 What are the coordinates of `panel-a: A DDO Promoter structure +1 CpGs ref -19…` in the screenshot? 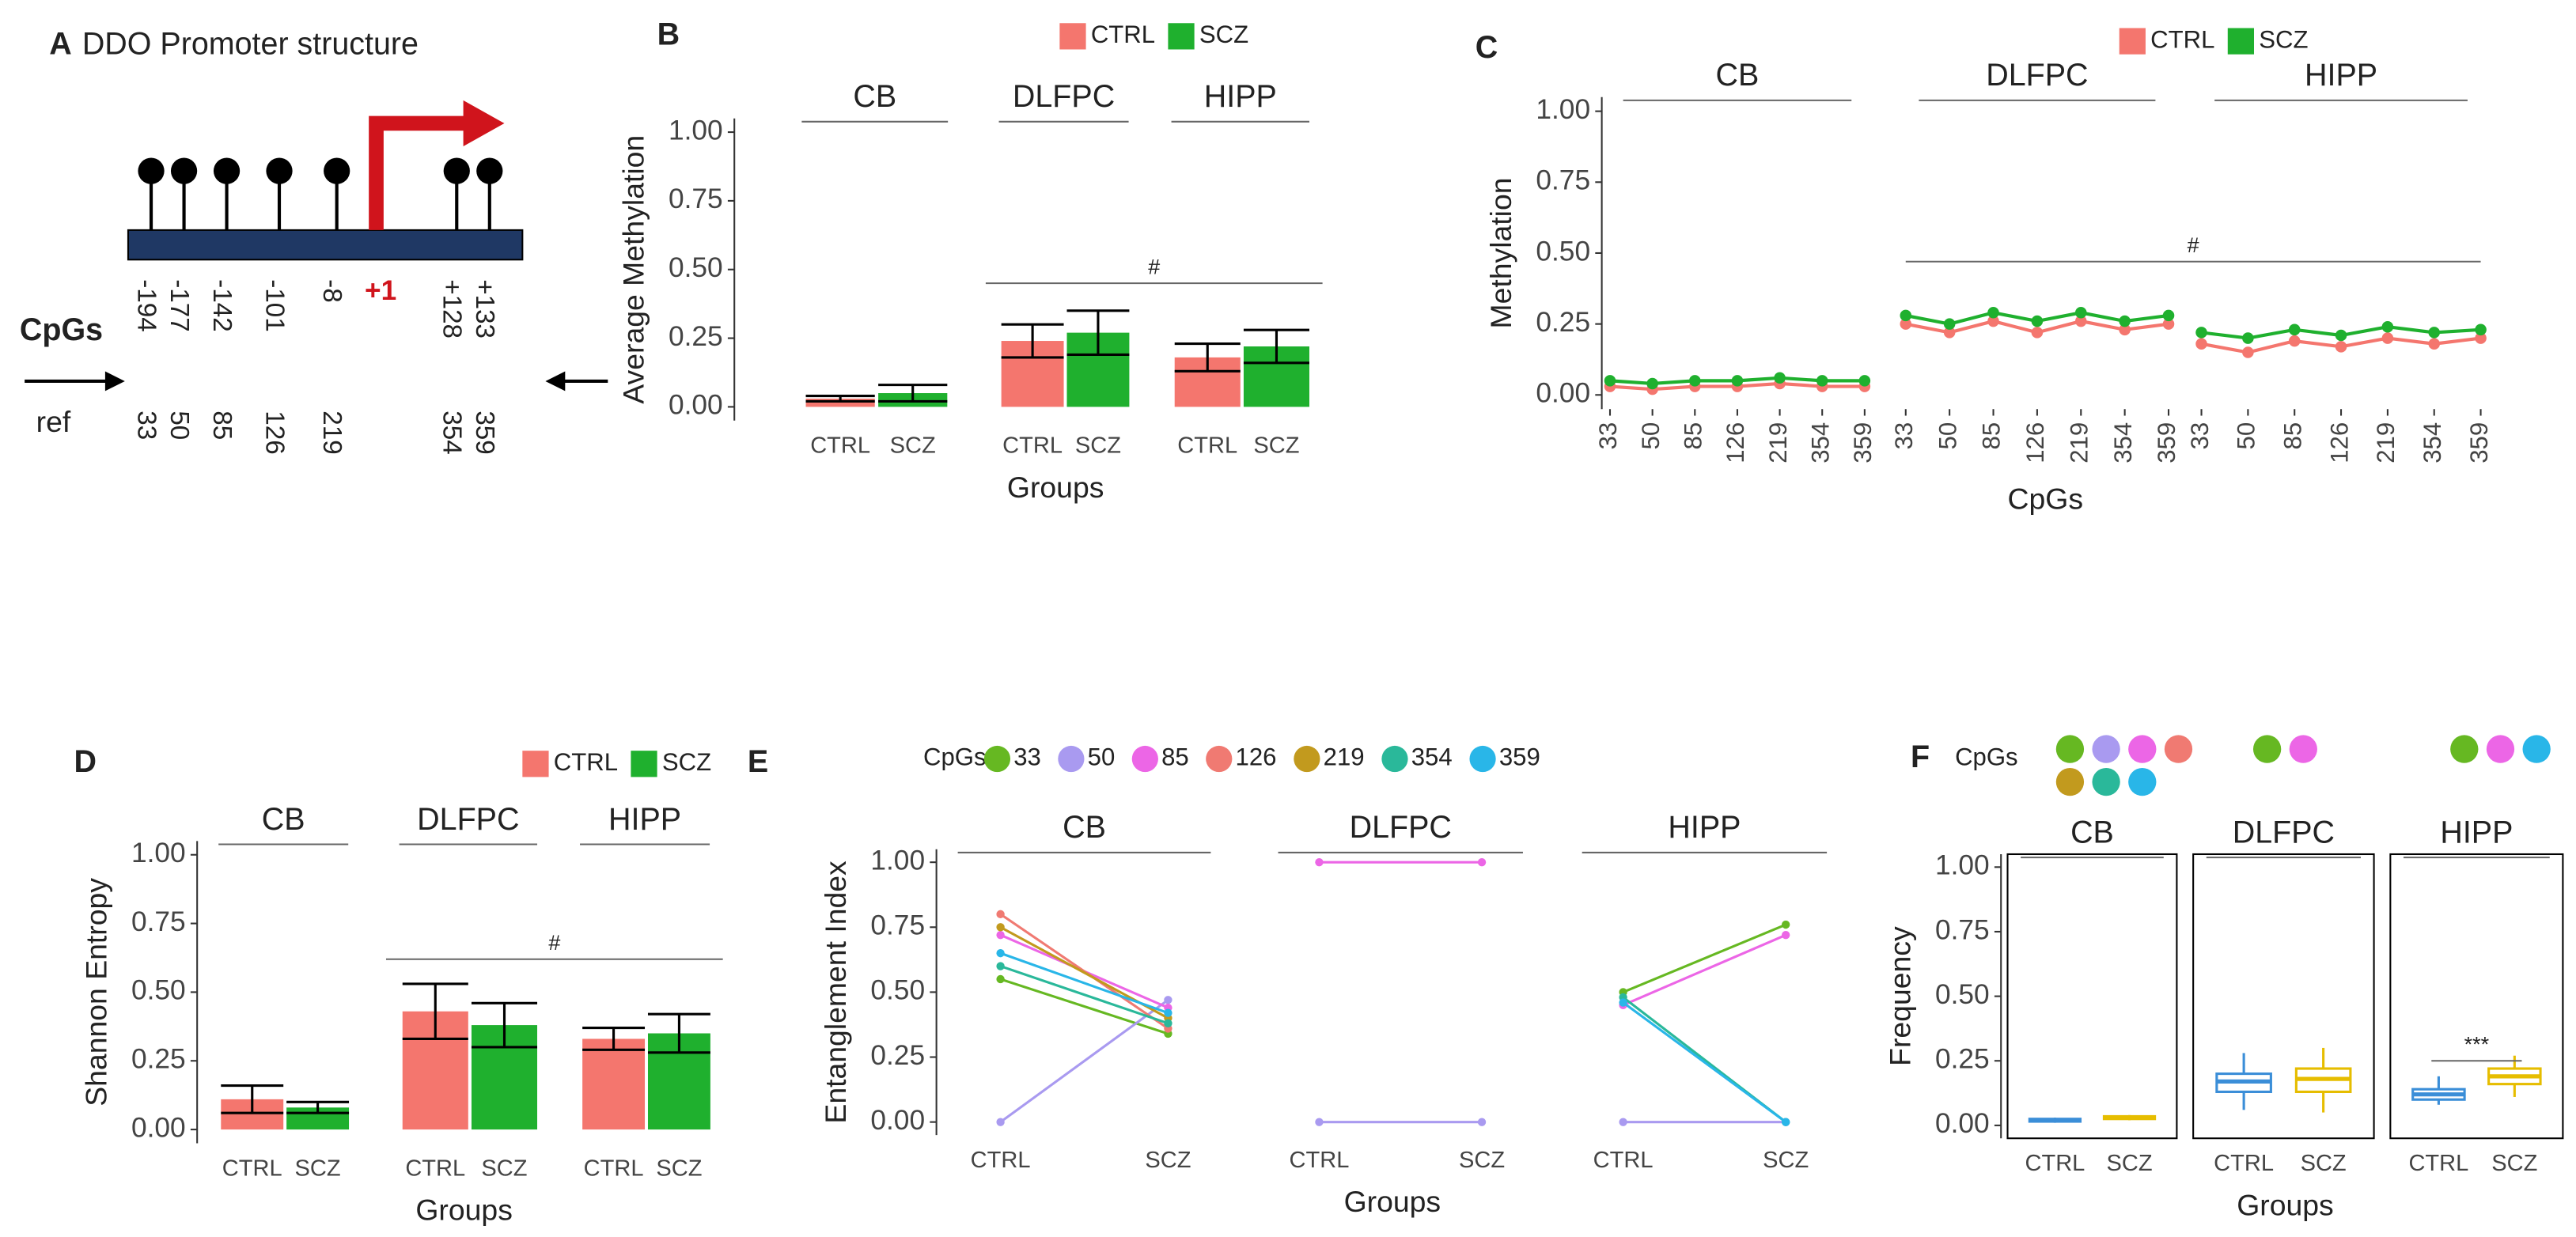 It's located at (314, 241).